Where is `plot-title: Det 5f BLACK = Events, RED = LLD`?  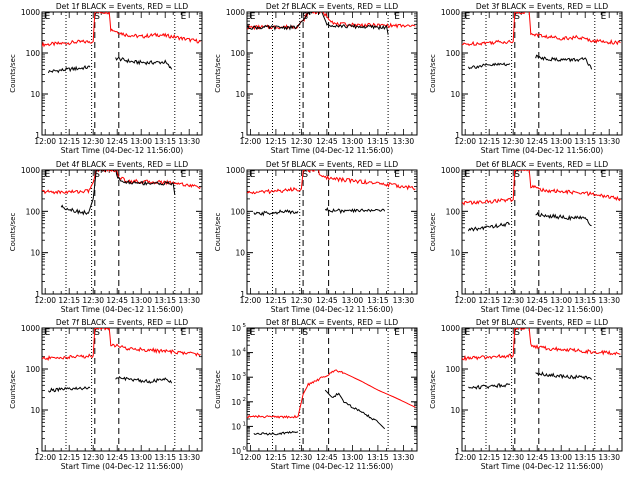
plot-title: Det 5f BLACK = Events, RED = LLD is located at coordinates (332, 164).